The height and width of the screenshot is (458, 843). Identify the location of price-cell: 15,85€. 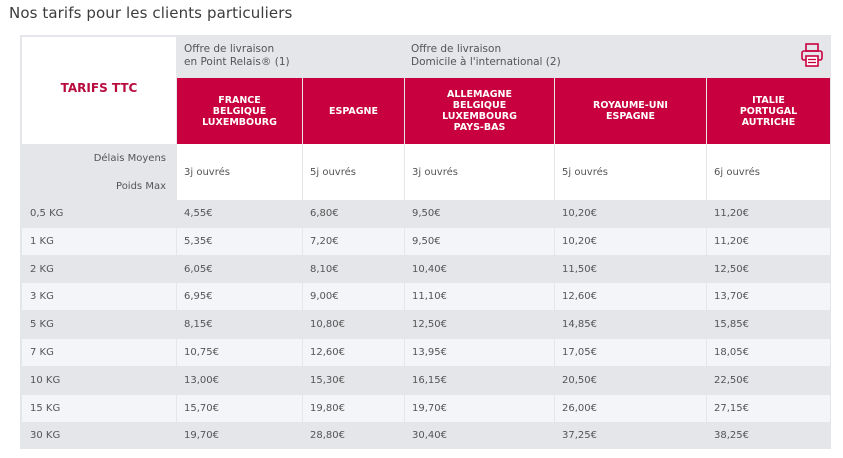
(768, 325).